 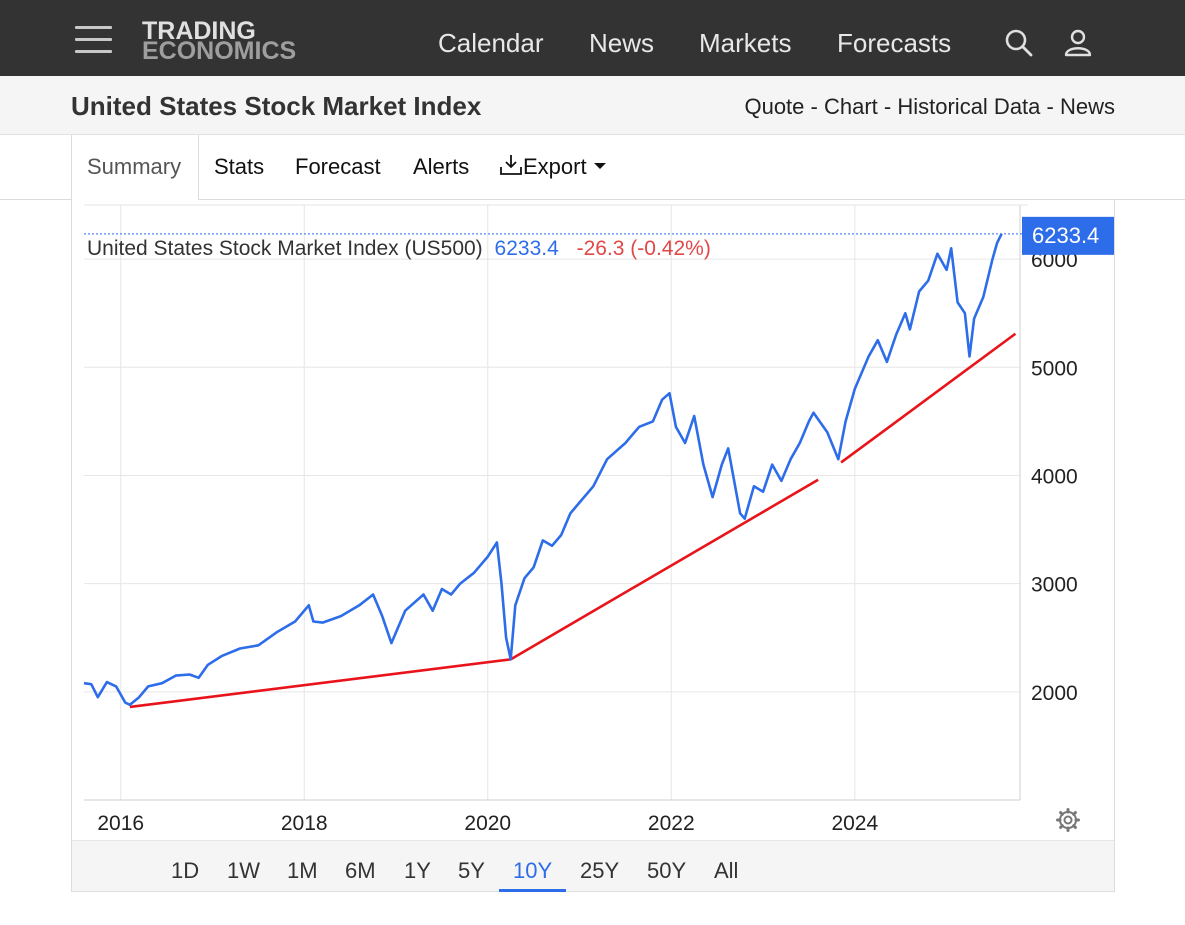 I want to click on nav-forecasts: Forecasts, so click(x=894, y=43).